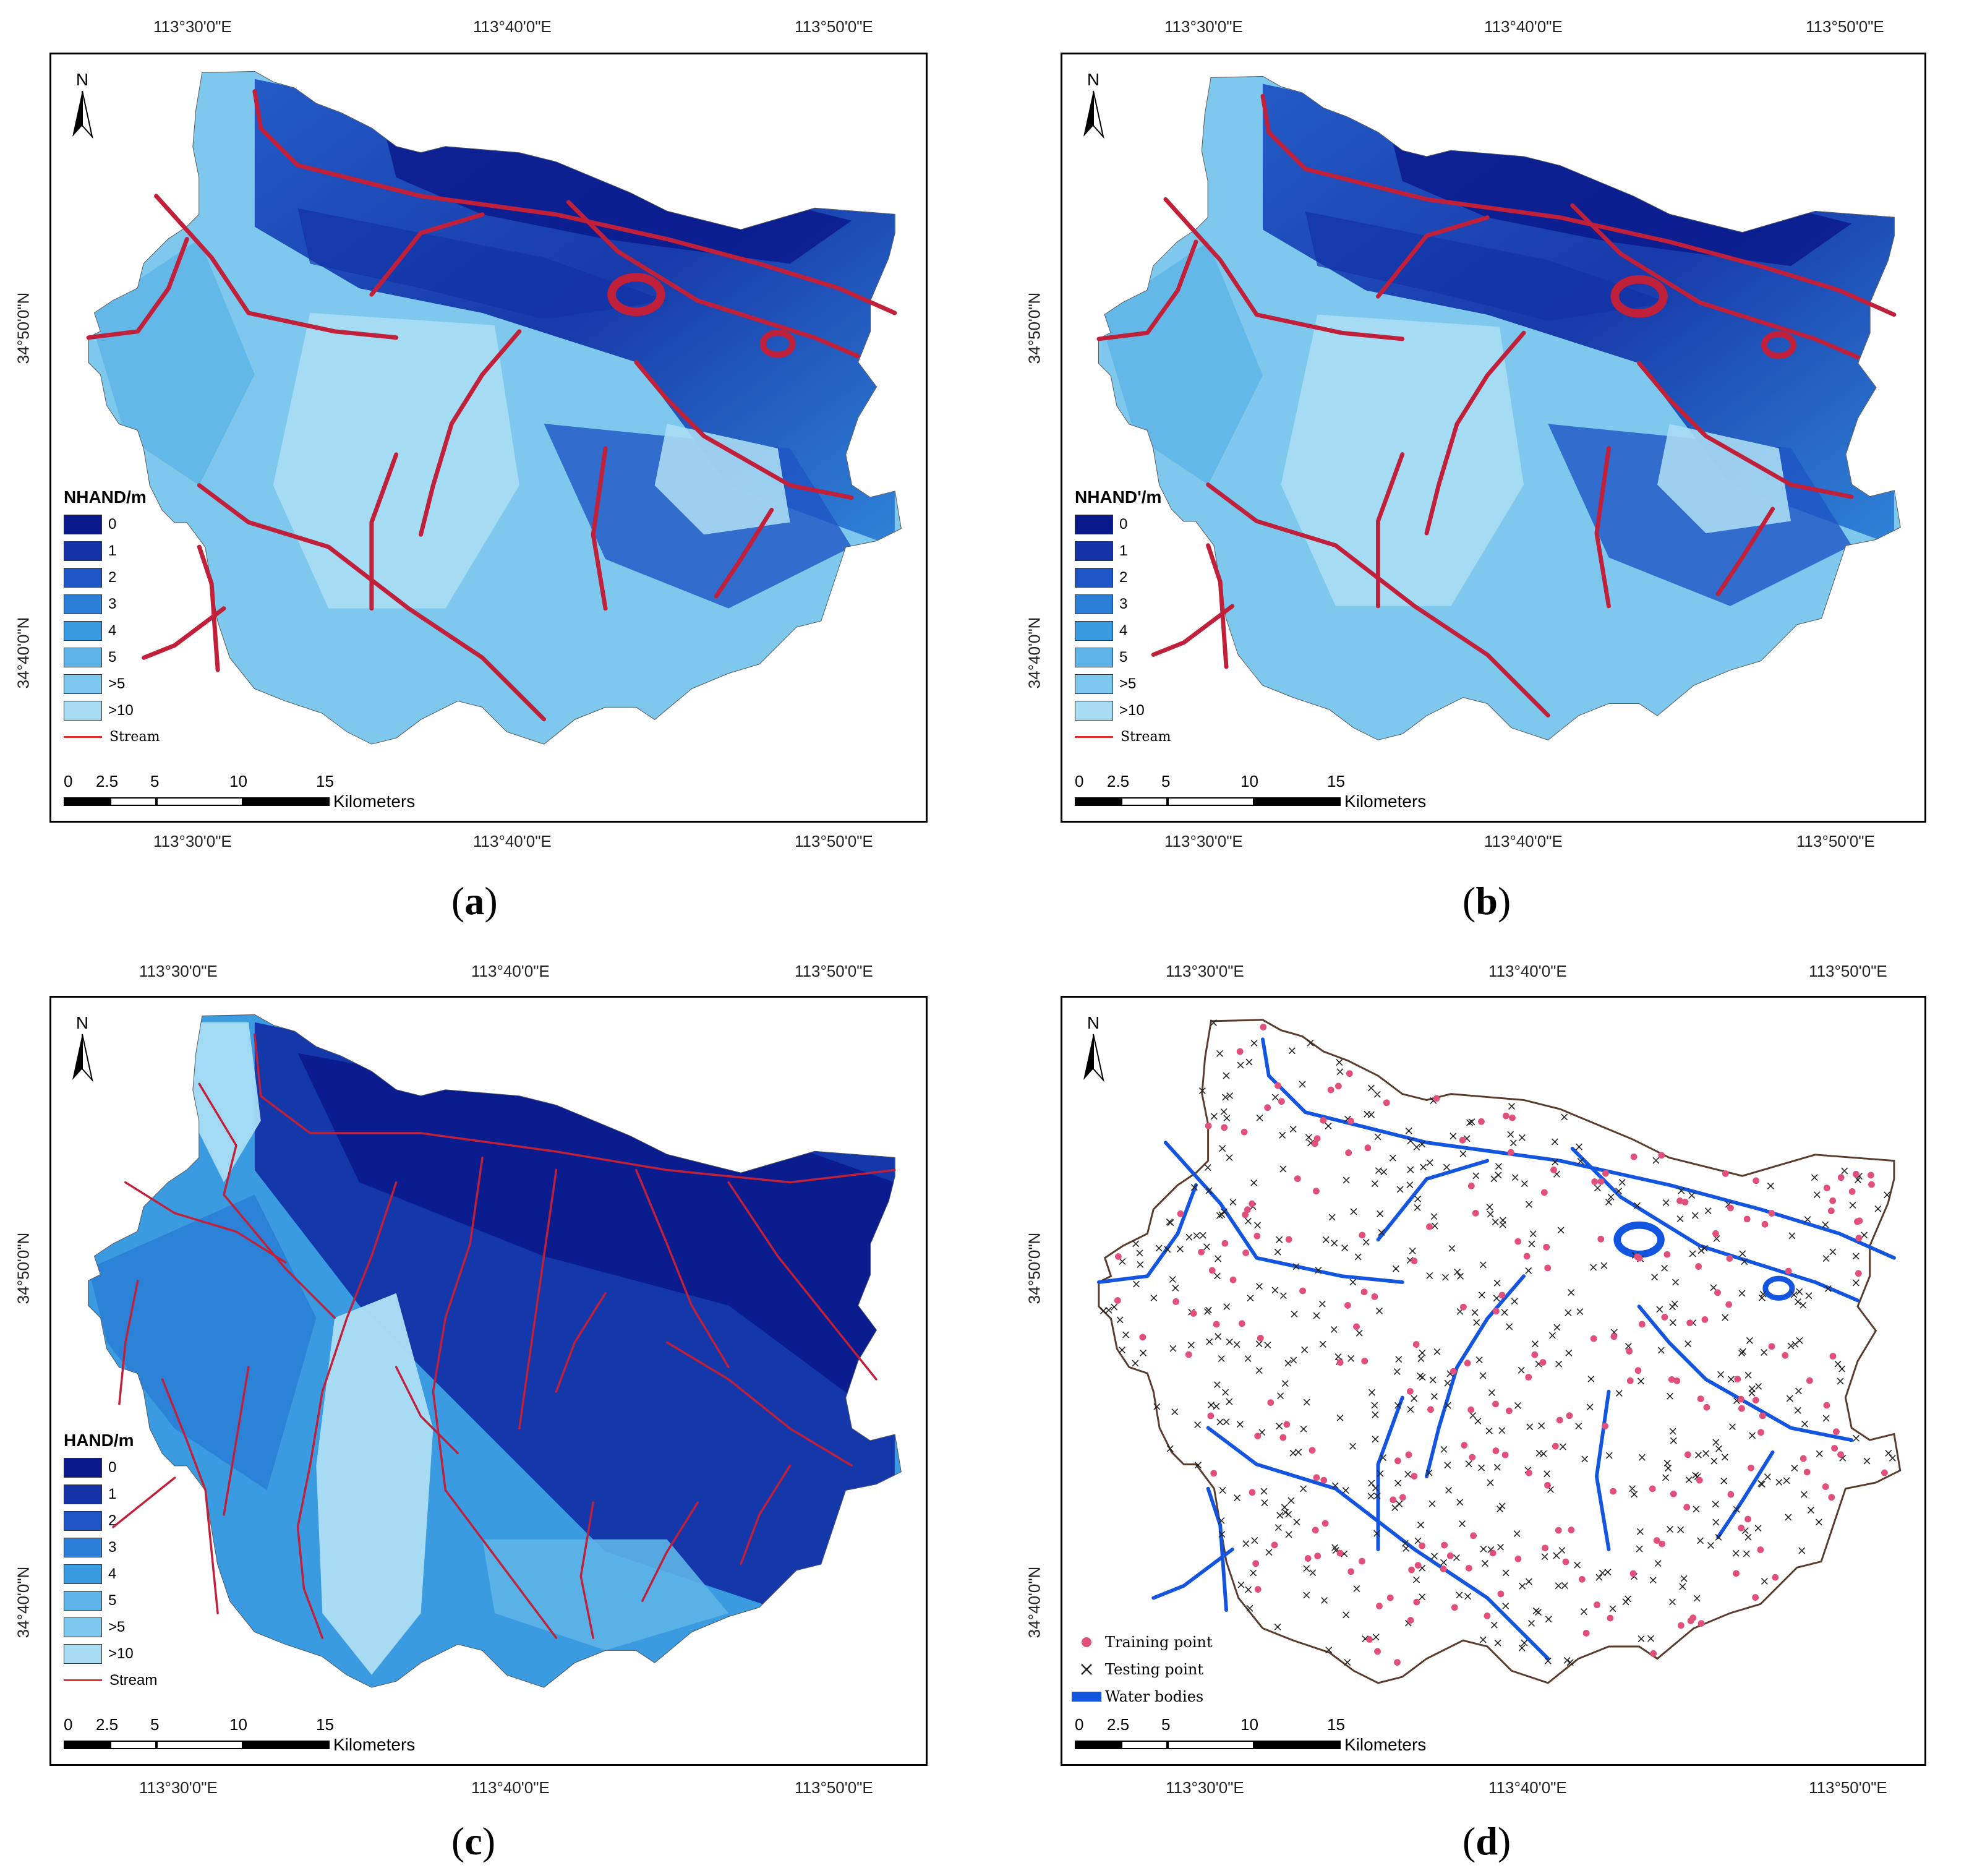 The height and width of the screenshot is (1876, 1977). I want to click on legend-item: 1, so click(1123, 551).